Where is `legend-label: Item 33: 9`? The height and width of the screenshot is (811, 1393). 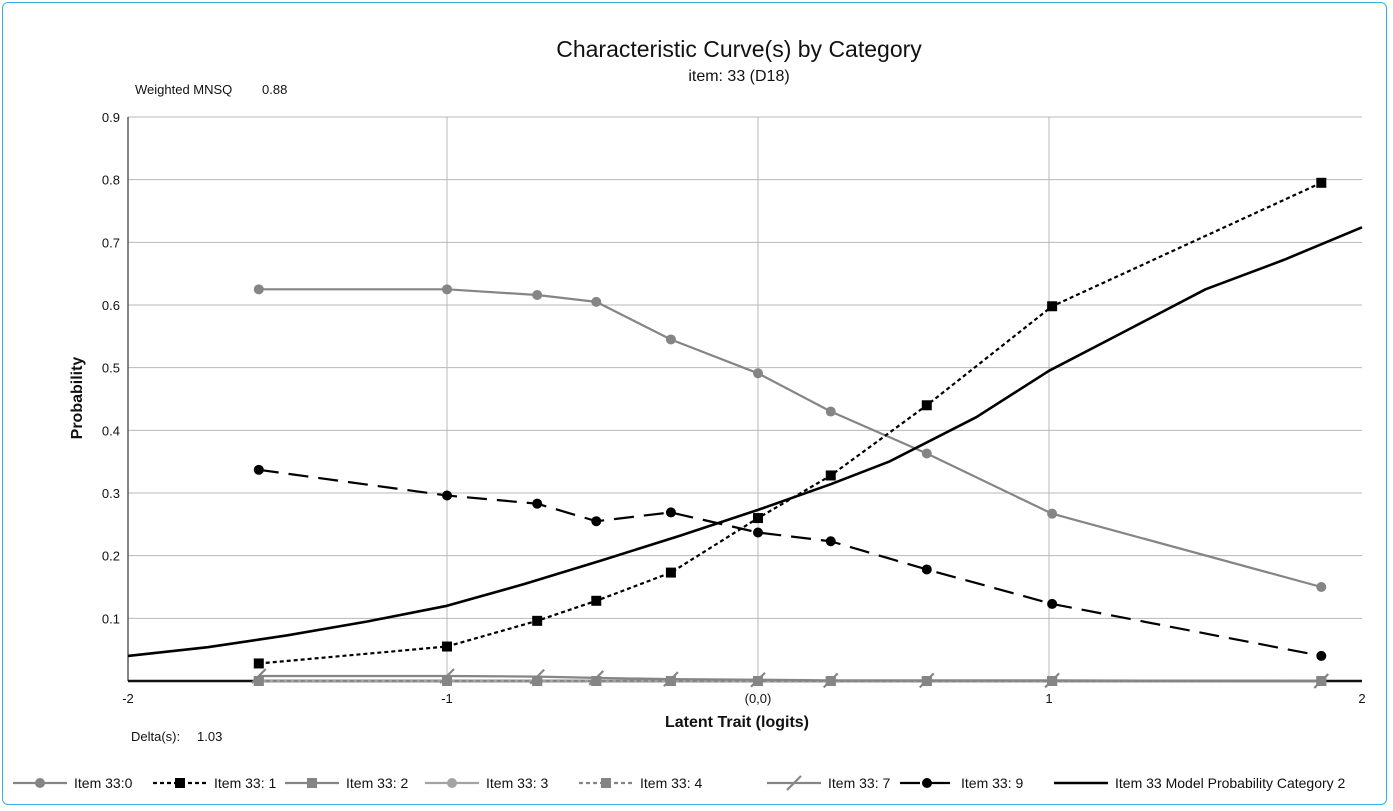 legend-label: Item 33: 9 is located at coordinates (992, 783).